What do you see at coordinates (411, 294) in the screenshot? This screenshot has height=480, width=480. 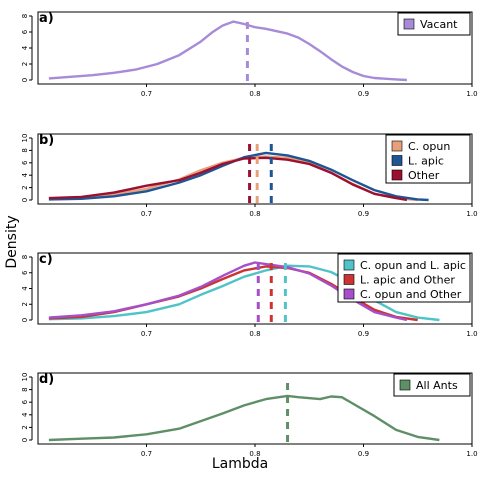 I see `legend-label: C. opun and Other` at bounding box center [411, 294].